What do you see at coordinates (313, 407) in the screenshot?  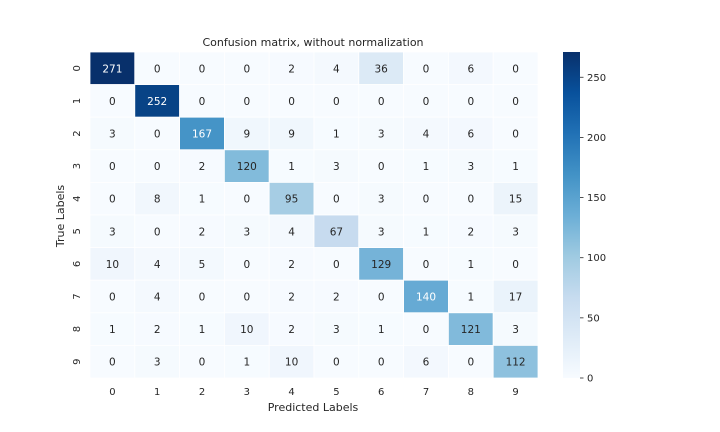 I see `x-axis-label: Predicted Labels` at bounding box center [313, 407].